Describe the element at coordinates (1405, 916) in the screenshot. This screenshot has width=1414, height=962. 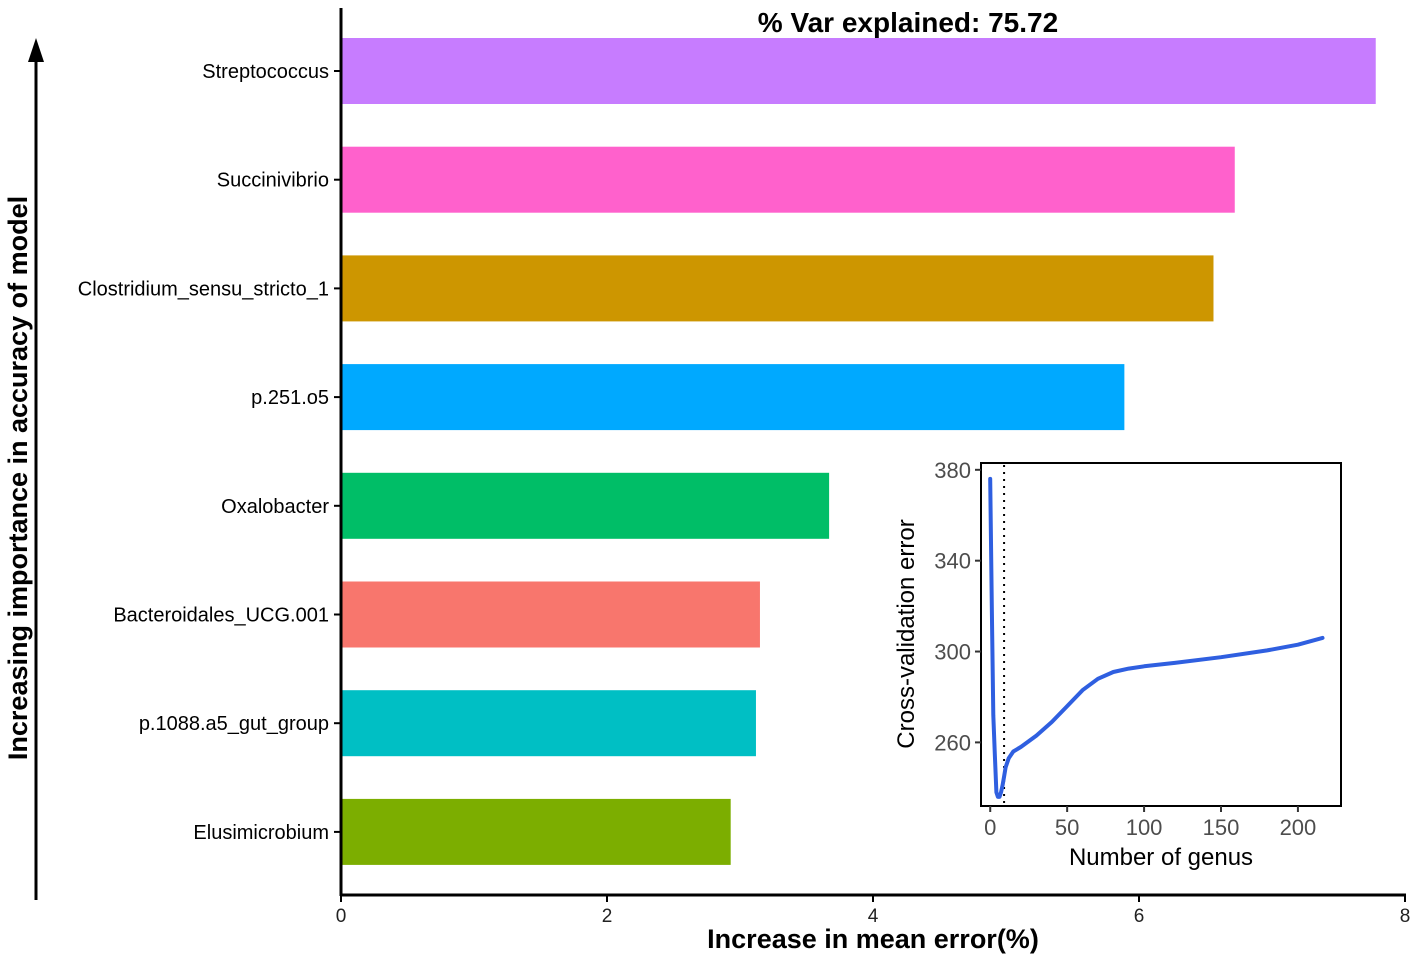
I see `x-tick-label: 8` at that location.